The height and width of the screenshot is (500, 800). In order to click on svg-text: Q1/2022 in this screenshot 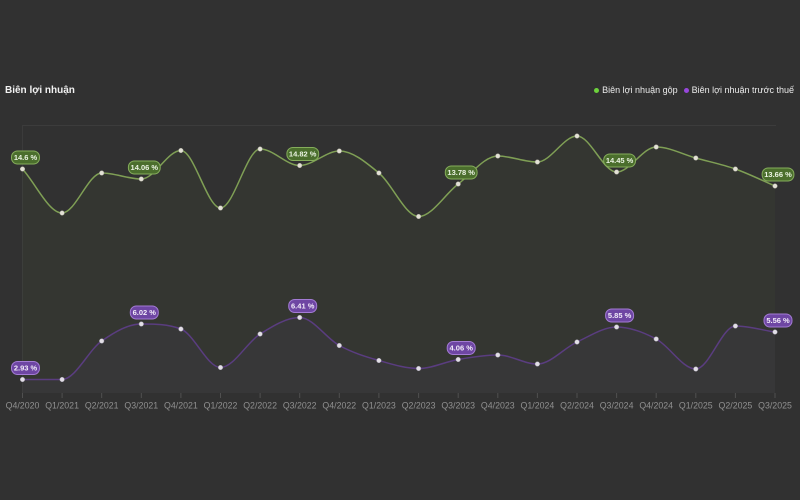, I will do `click(221, 406)`.